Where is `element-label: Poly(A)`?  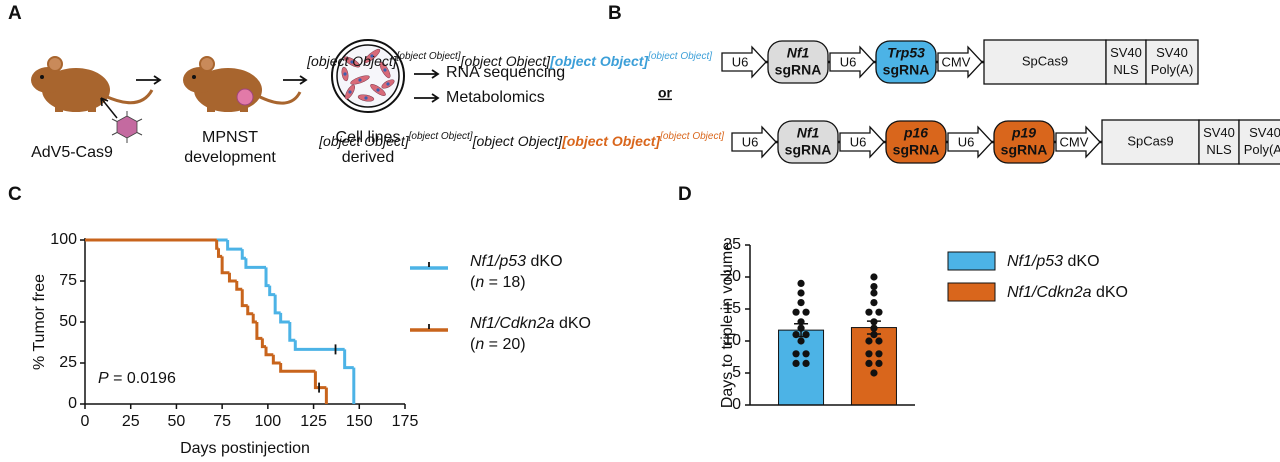
element-label: Poly(A) is located at coordinates (1172, 69).